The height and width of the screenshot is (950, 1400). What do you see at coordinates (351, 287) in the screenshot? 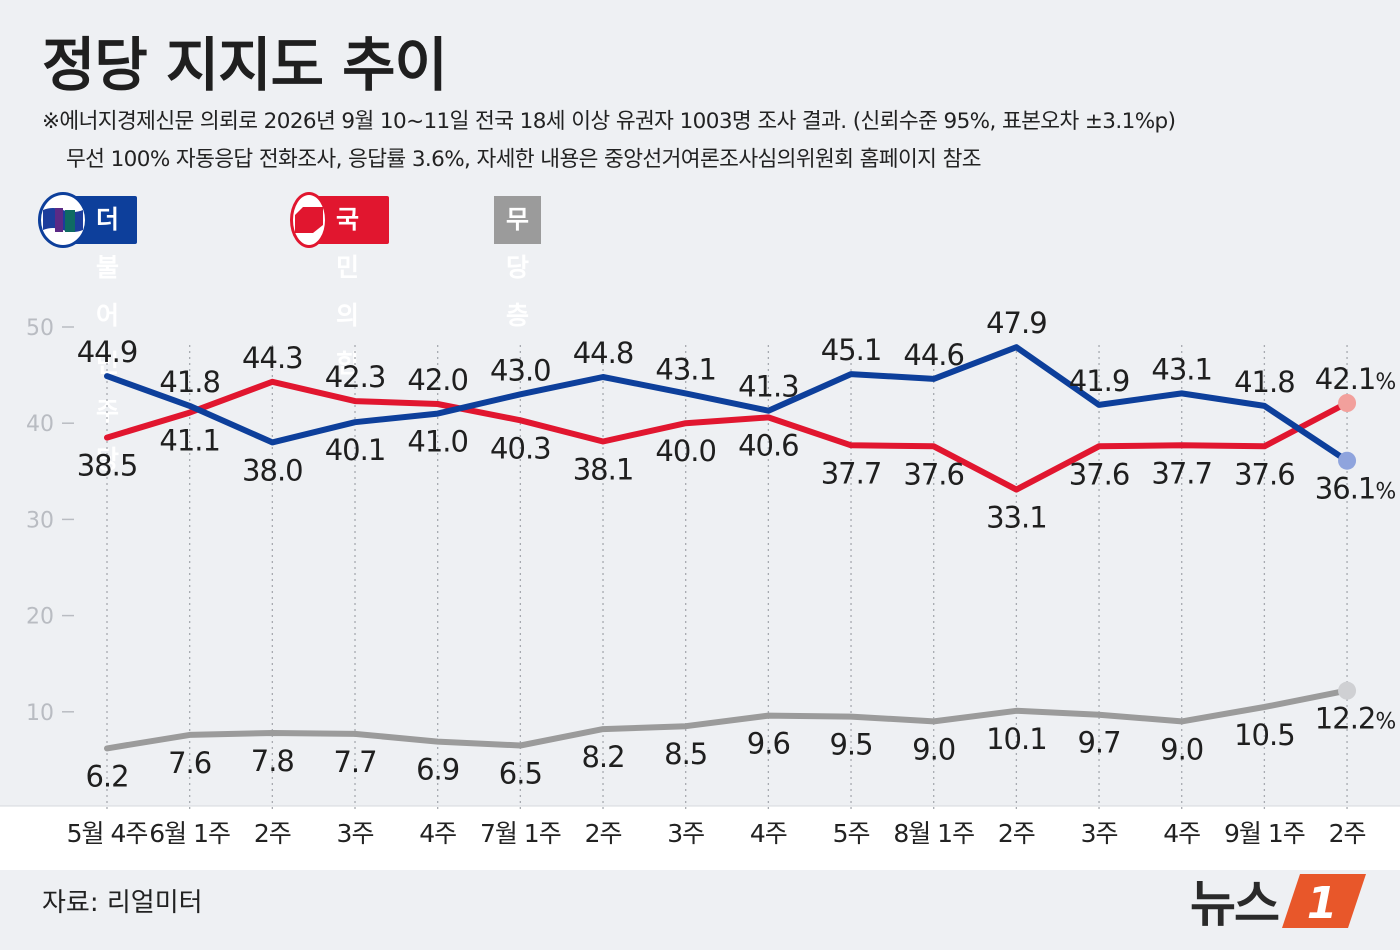
I see `legend-label-ppp: 국민의힘` at bounding box center [351, 287].